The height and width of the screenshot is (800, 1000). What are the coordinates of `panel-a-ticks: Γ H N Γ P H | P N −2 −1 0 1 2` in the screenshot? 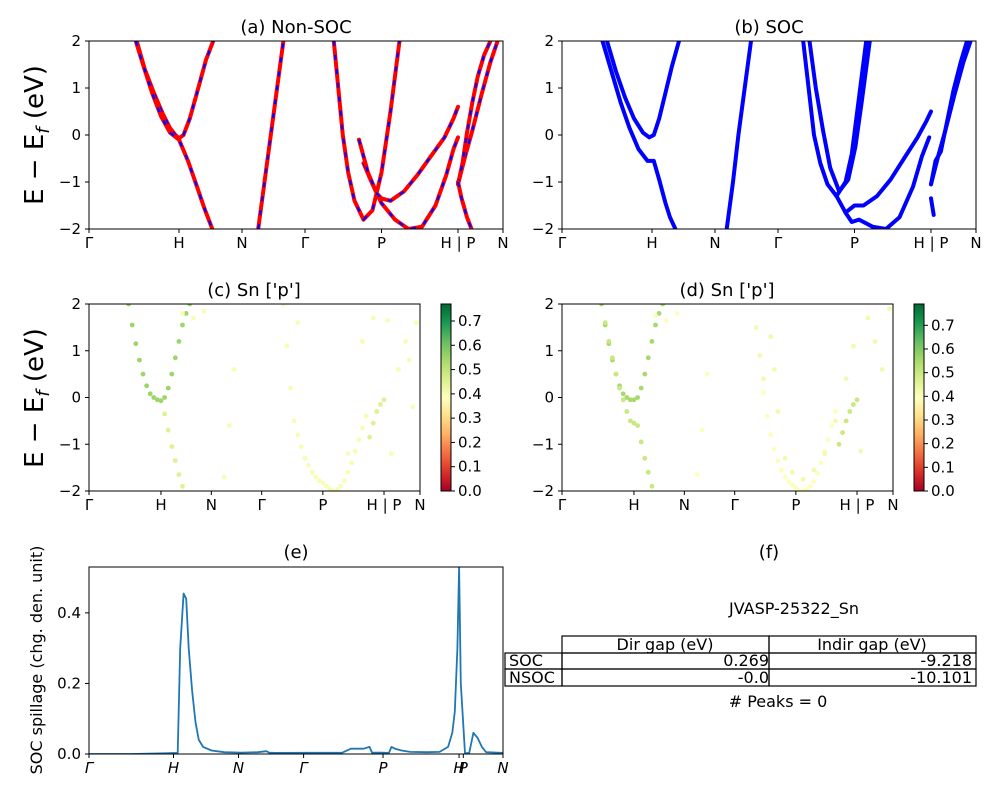 It's located at (284, 142).